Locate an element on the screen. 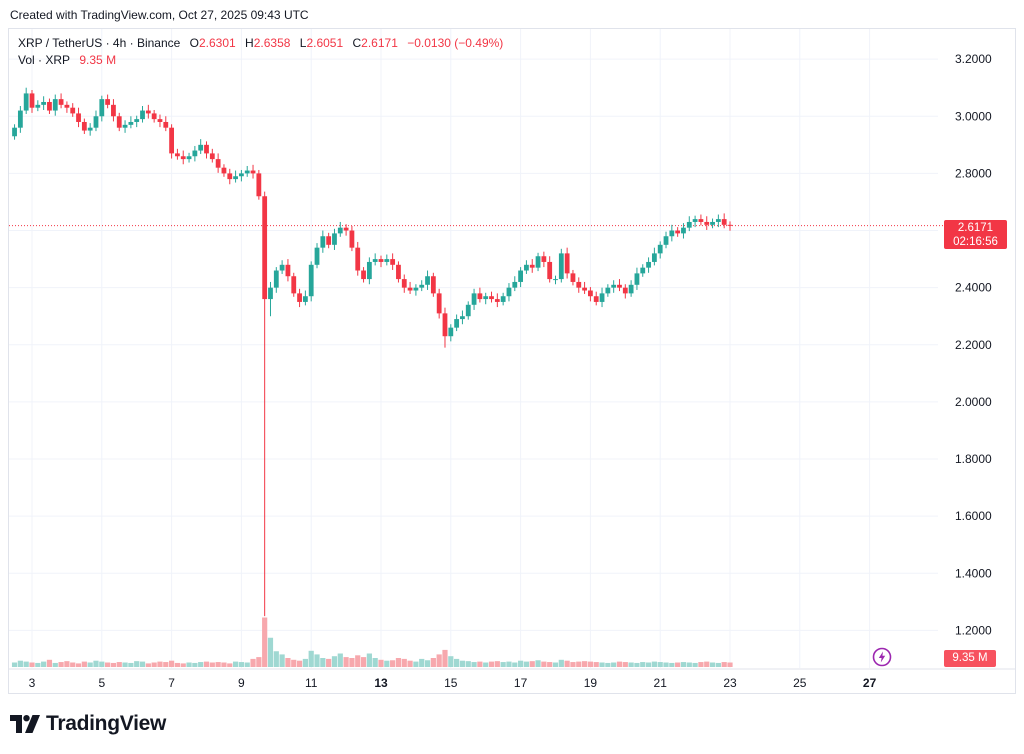 This screenshot has height=754, width=1024. x-tick-label: 9 is located at coordinates (241, 683).